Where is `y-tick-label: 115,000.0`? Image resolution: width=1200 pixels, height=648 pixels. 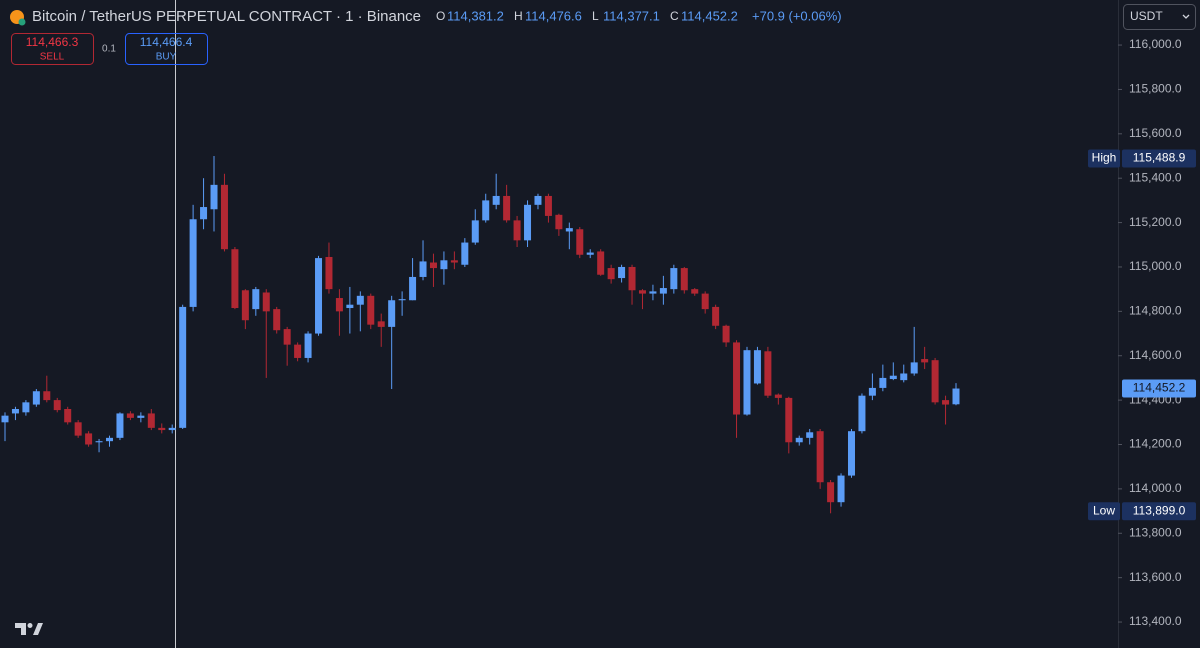
y-tick-label: 115,000.0 is located at coordinates (1155, 266).